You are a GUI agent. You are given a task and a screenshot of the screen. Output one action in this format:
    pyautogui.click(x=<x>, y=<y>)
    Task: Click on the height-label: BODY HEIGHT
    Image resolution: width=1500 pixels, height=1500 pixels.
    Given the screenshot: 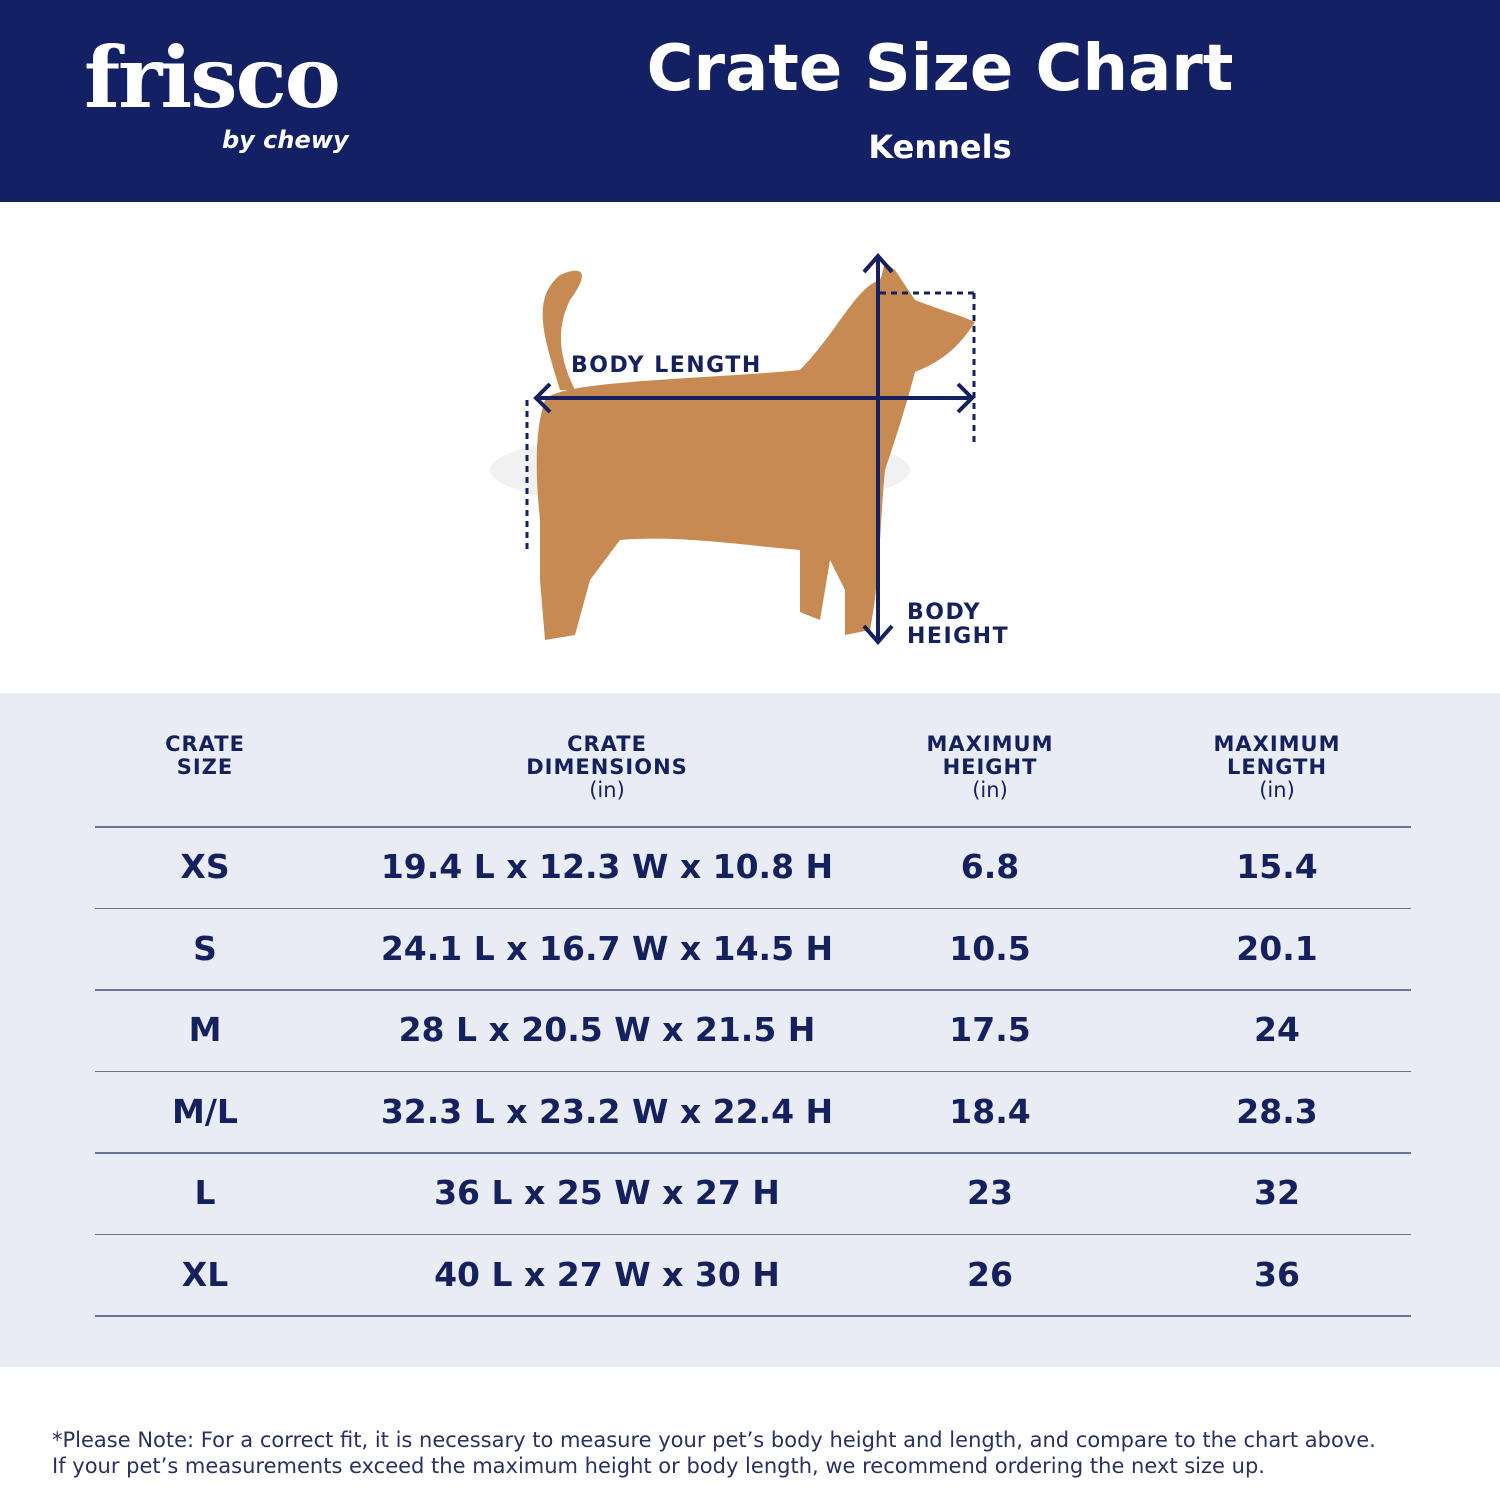 What is the action you would take?
    pyautogui.click(x=958, y=625)
    